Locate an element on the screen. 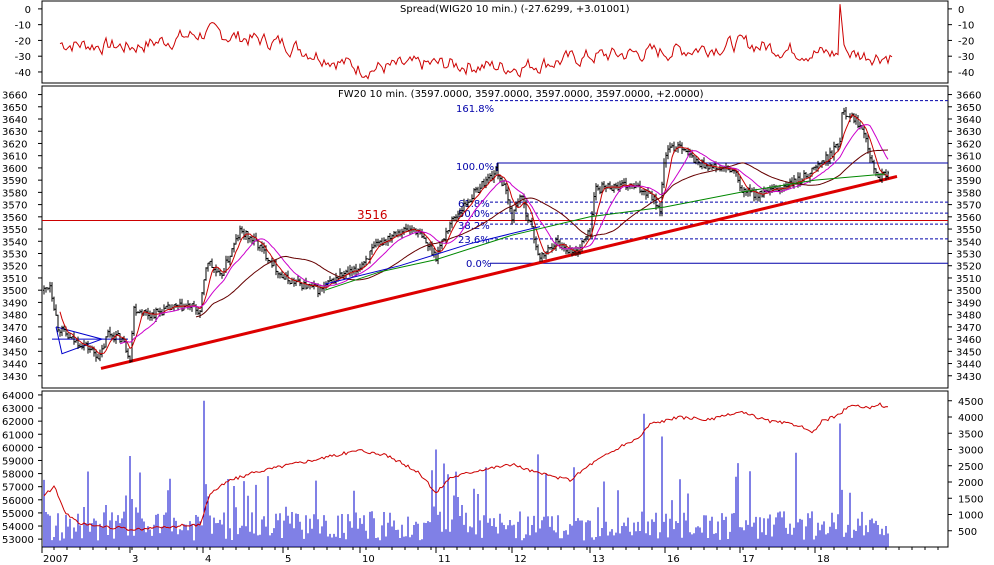 The image size is (994, 565). price-tick-right: 3540 is located at coordinates (968, 242).